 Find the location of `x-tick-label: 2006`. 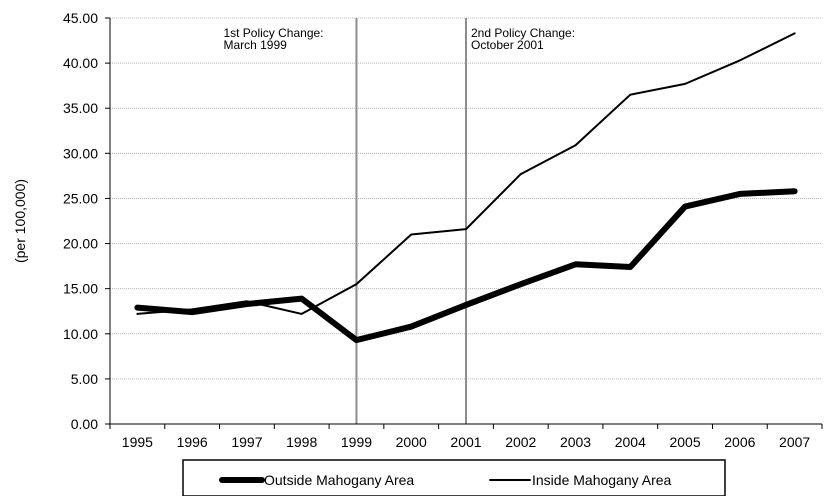

x-tick-label: 2006 is located at coordinates (739, 442).